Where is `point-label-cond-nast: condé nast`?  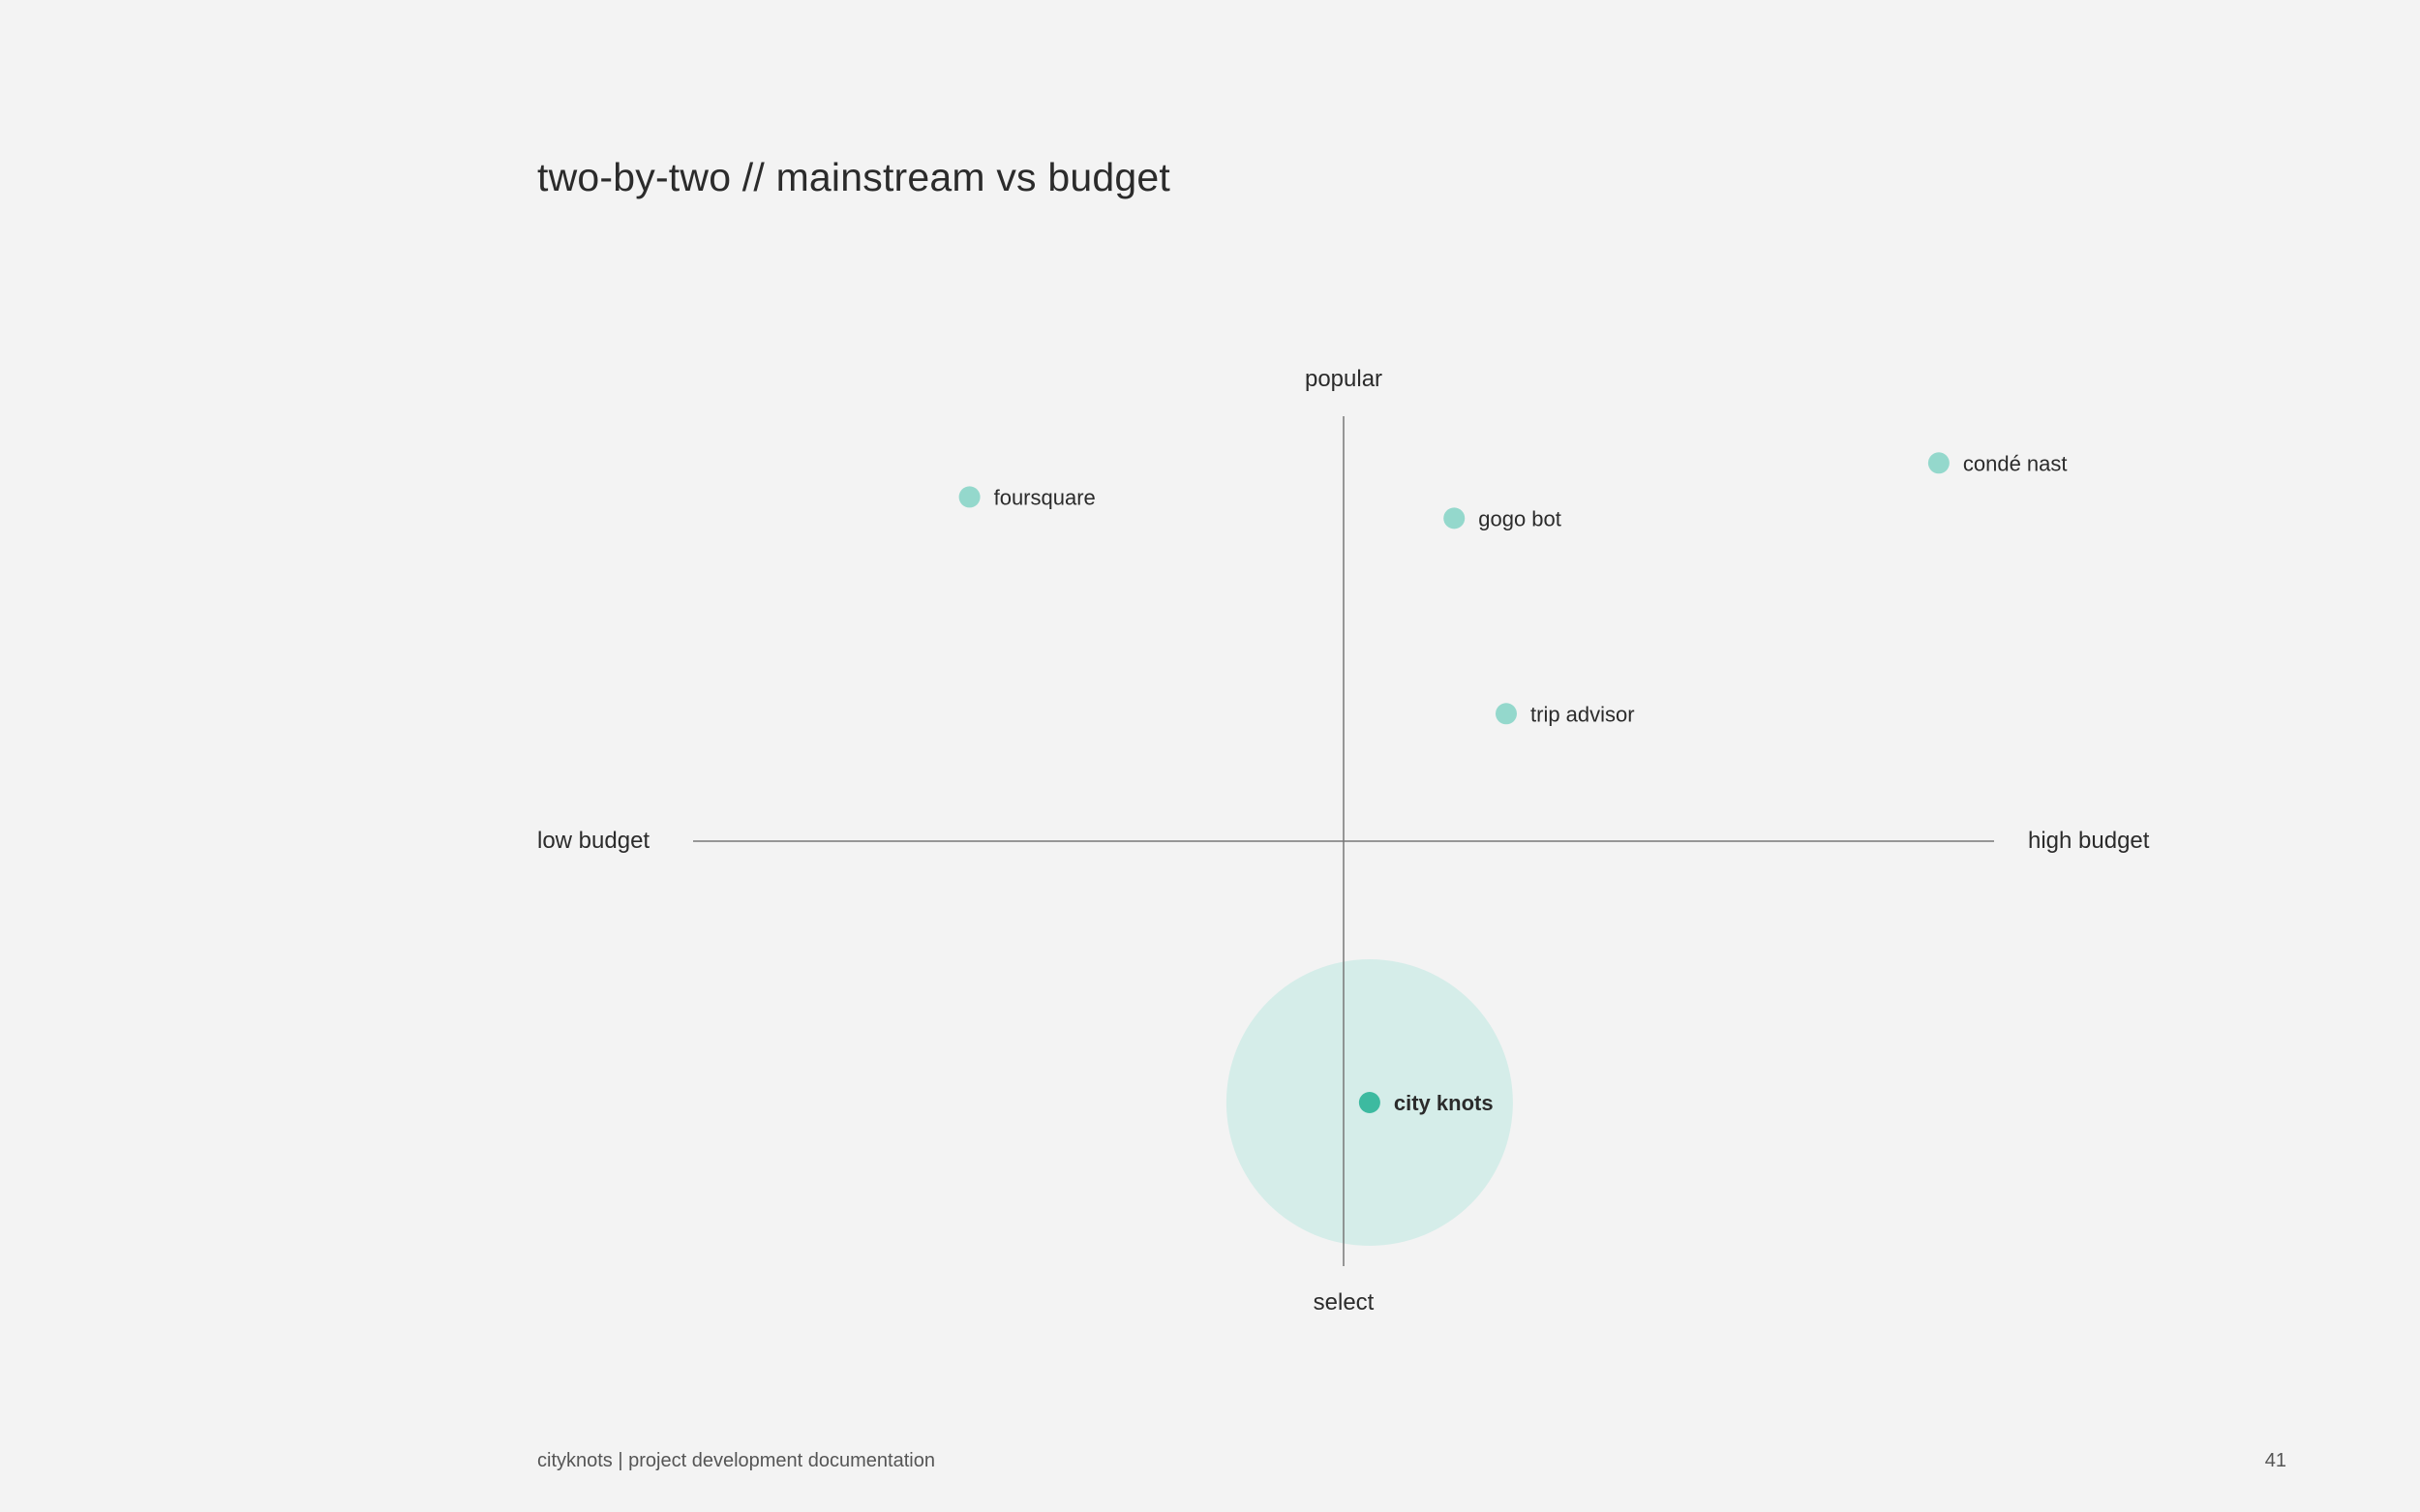 point-label-cond-nast: condé nast is located at coordinates (2015, 463).